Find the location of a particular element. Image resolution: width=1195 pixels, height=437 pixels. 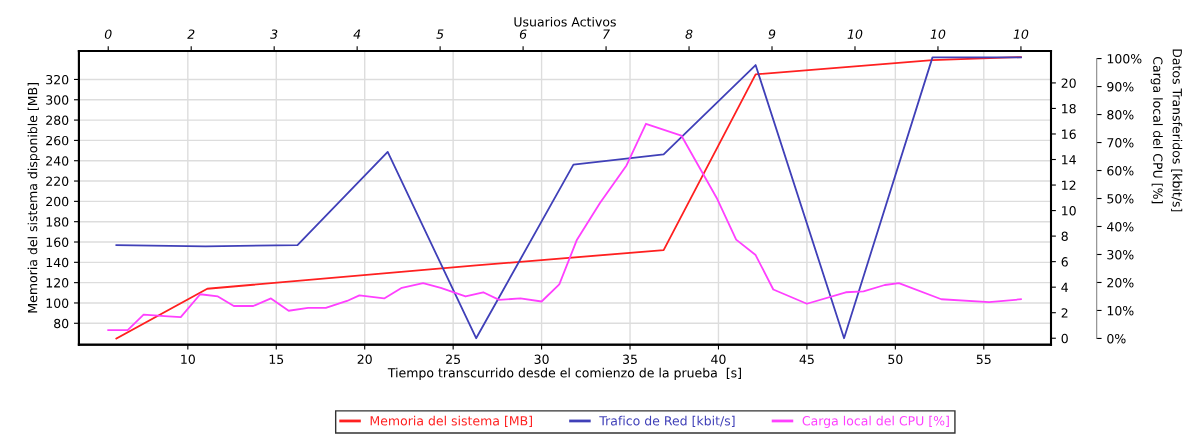

y2-axis-title: Datos Transferidos [kbit/s] is located at coordinates (1177, 130).